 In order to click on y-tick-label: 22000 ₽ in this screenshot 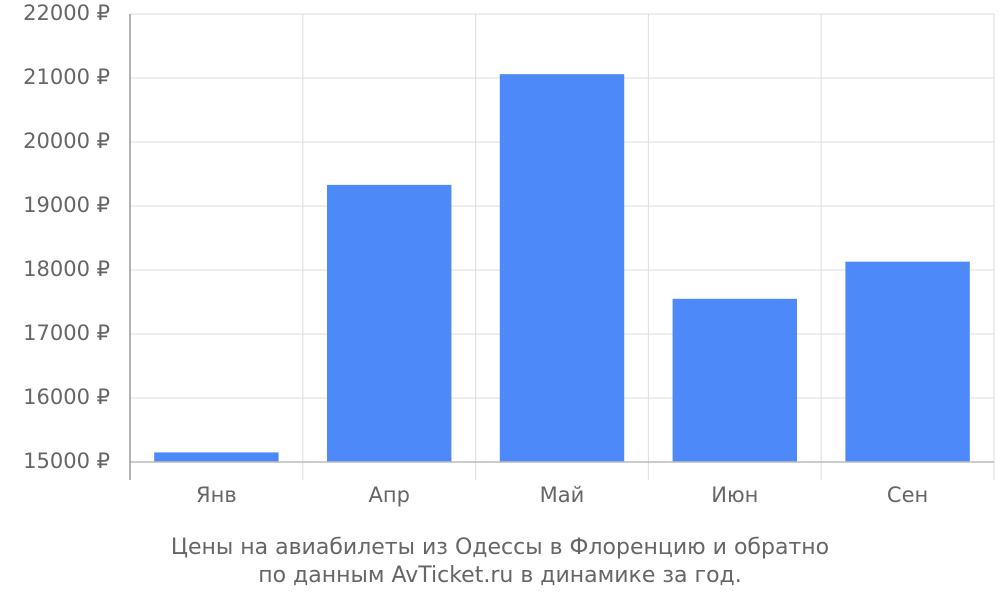, I will do `click(66, 13)`.